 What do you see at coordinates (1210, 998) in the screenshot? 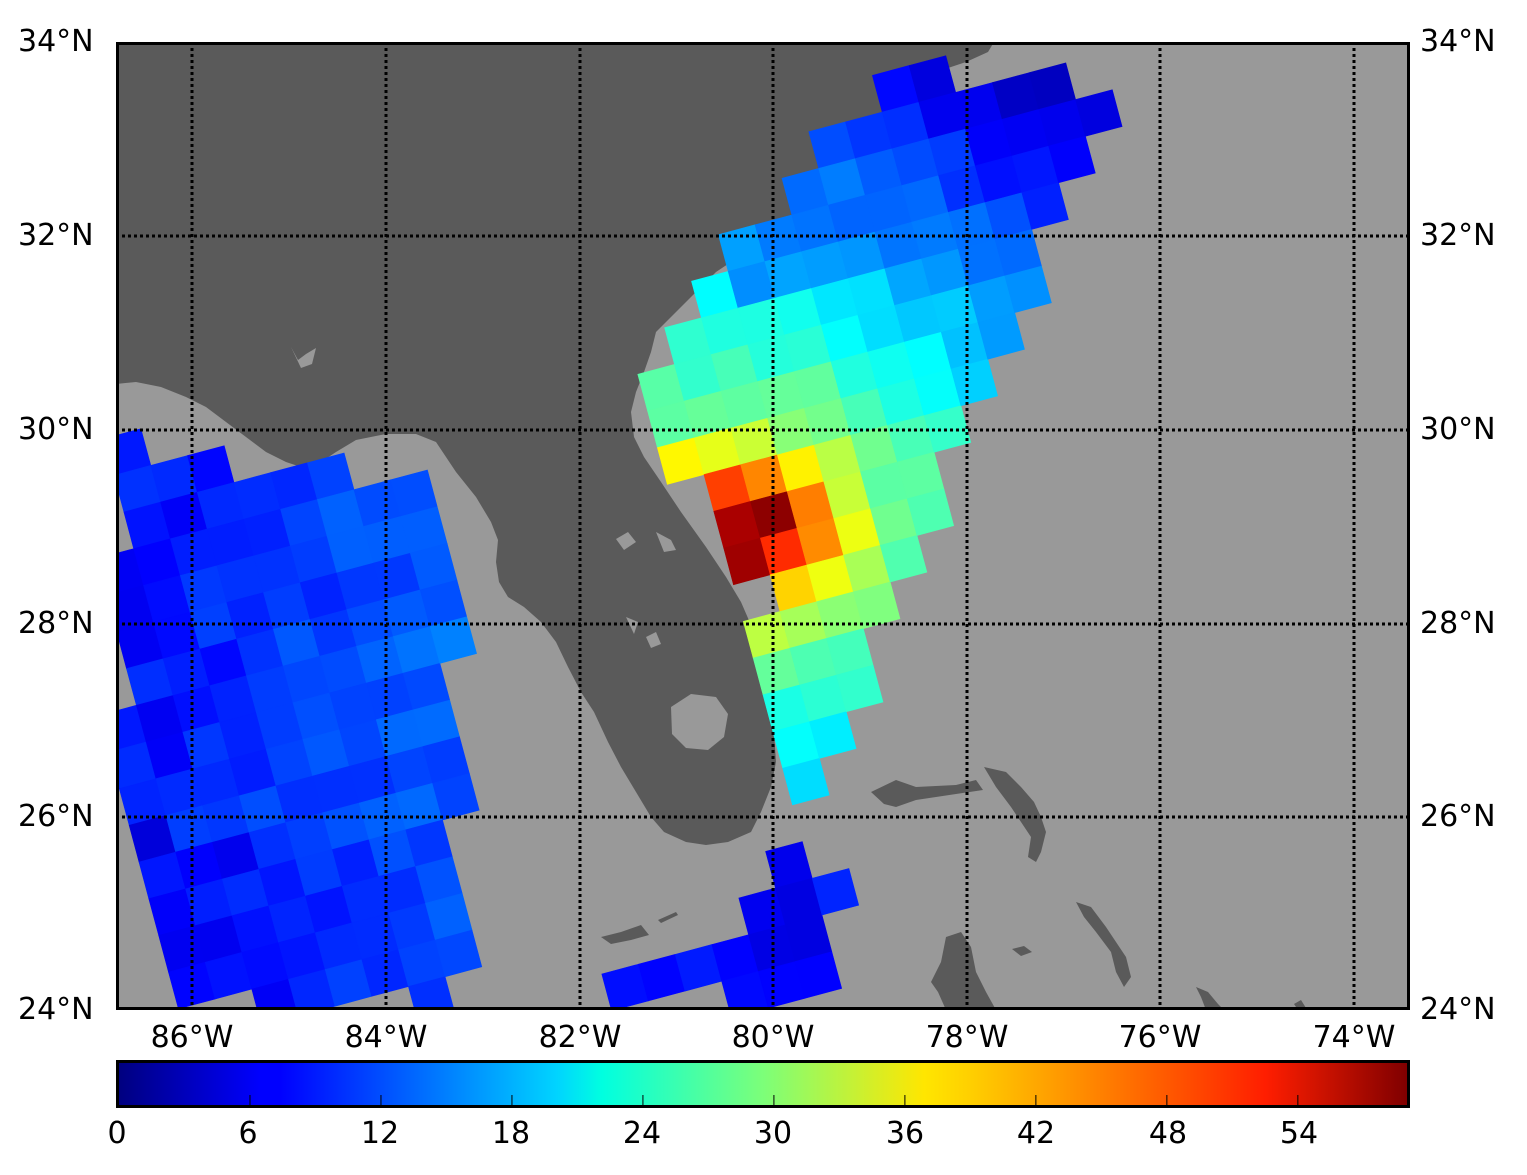
I see `island-cat` at bounding box center [1210, 998].